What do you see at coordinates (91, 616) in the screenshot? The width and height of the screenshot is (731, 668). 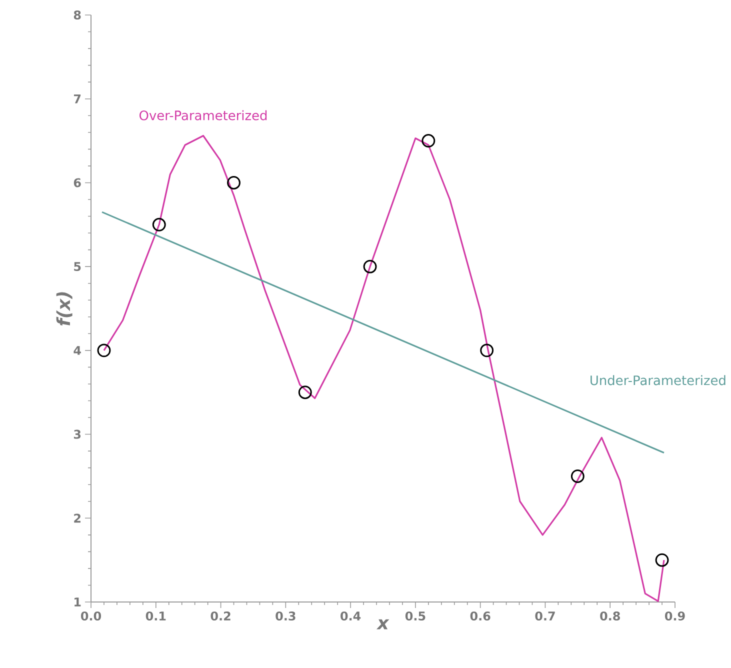 I see `x-tick-label: 0.0` at bounding box center [91, 616].